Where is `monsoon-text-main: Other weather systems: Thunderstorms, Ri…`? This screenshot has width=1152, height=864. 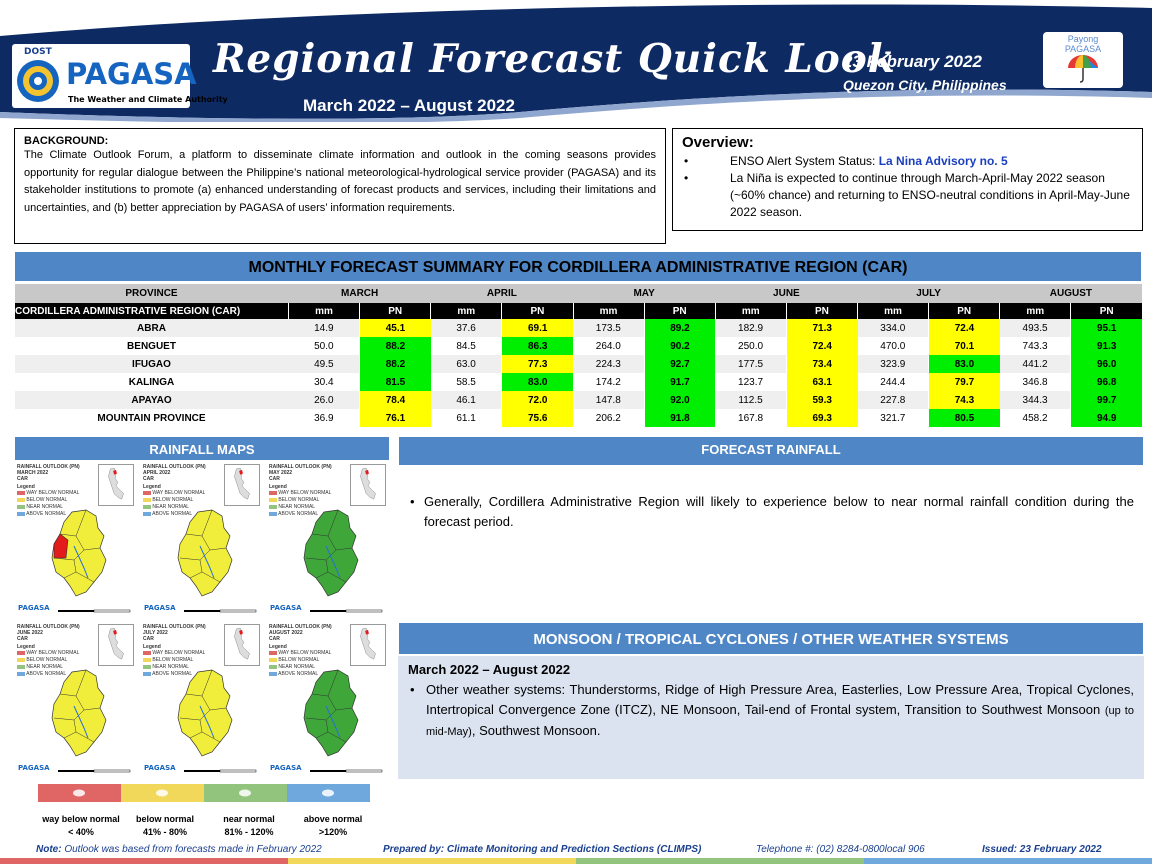 monsoon-text-main: Other weather systems: Thunderstorms, Ri… is located at coordinates (780, 699).